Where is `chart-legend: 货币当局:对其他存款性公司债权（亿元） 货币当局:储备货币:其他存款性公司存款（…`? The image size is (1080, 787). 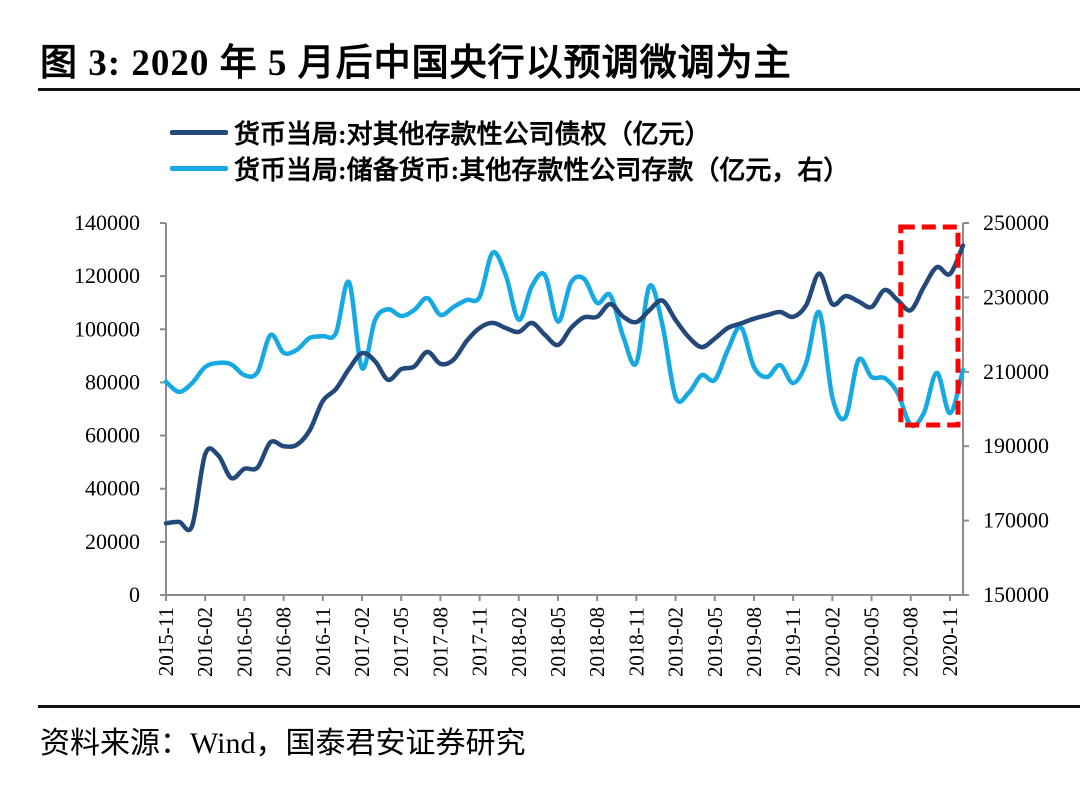 chart-legend: 货币当局:对其他存款性公司债权（亿元） 货币当局:储备货币:其他存款性公司存款（… is located at coordinates (509, 150).